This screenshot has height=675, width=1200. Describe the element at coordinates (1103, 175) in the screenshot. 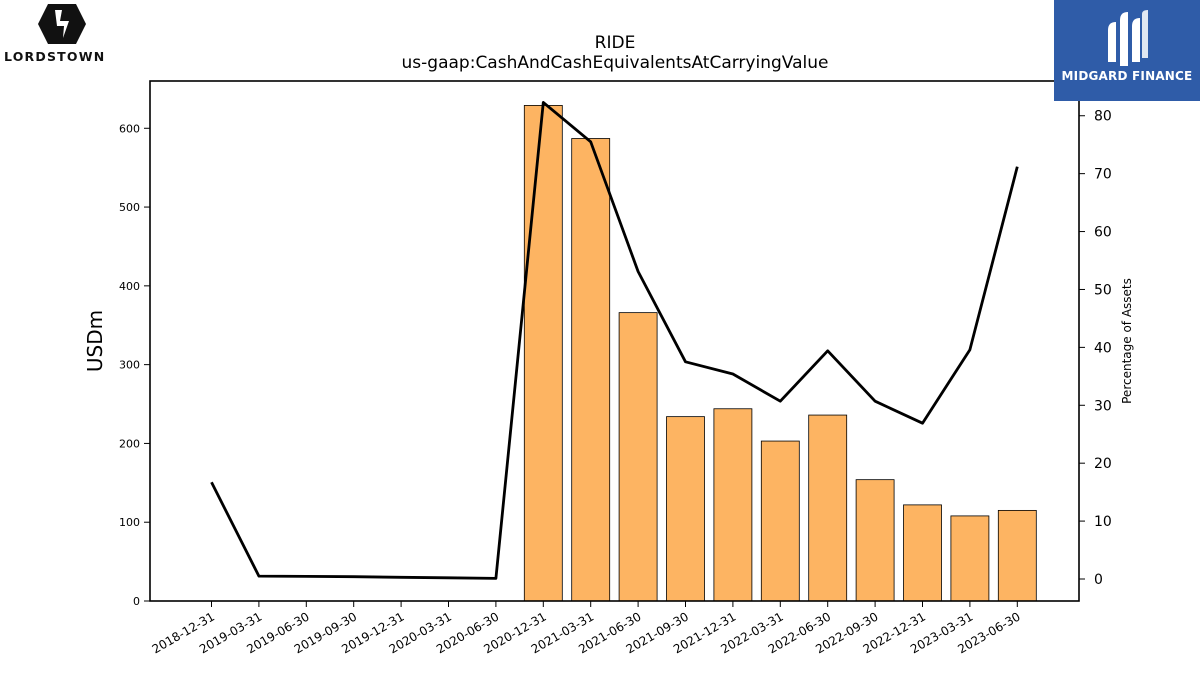

I see `y2-tick-label: 70` at that location.